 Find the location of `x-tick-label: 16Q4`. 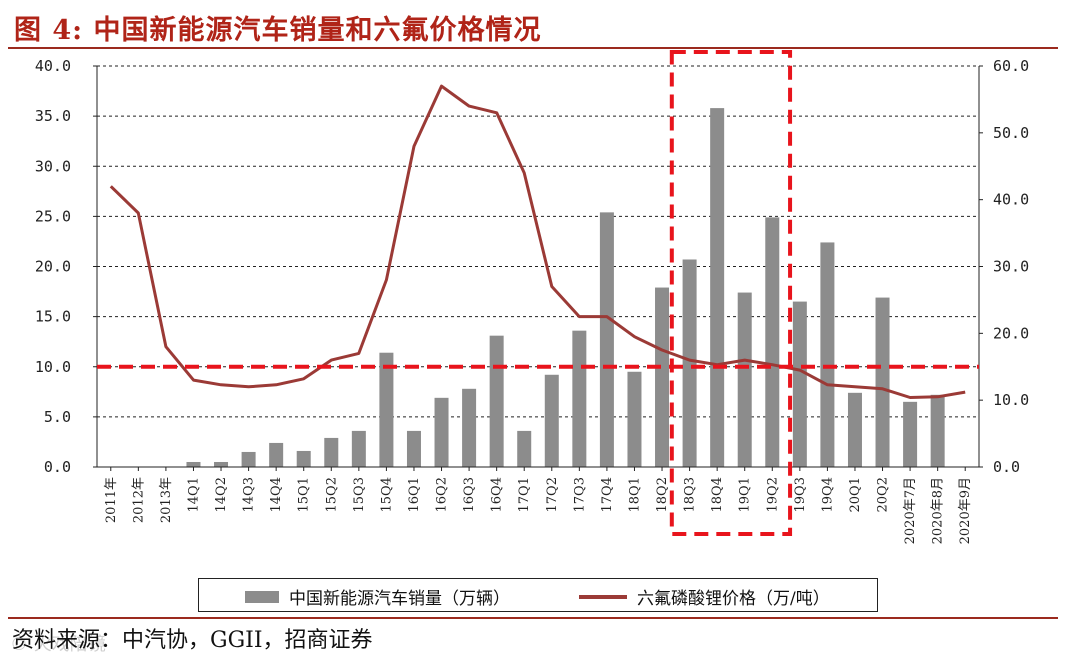

x-tick-label: 16Q4 is located at coordinates (497, 494).